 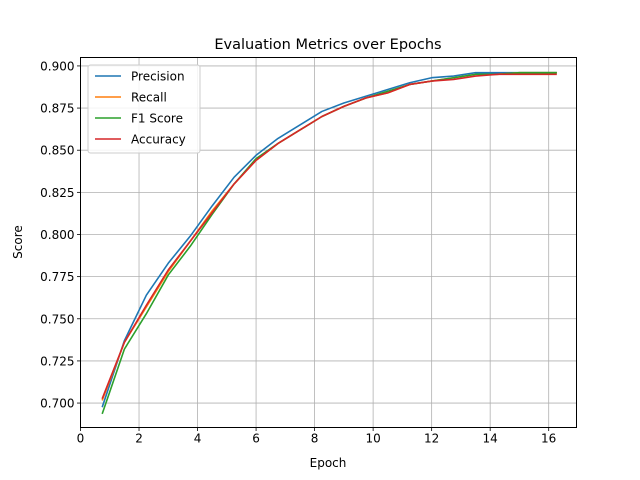 I want to click on x-tick-label: 6, so click(x=256, y=439).